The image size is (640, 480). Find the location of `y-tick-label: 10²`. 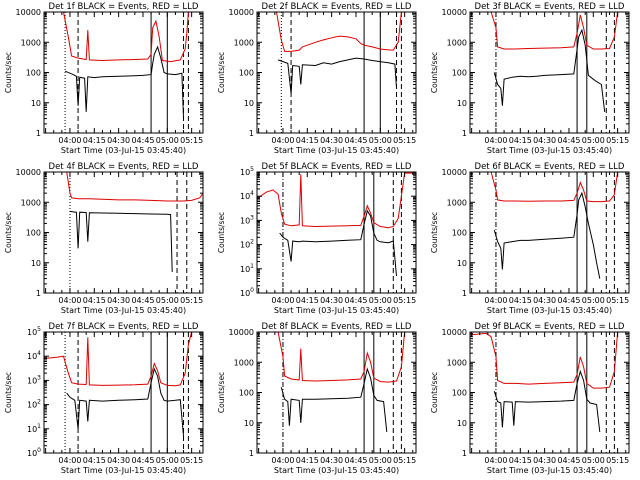

y-tick-label: 10² is located at coordinates (34, 404).